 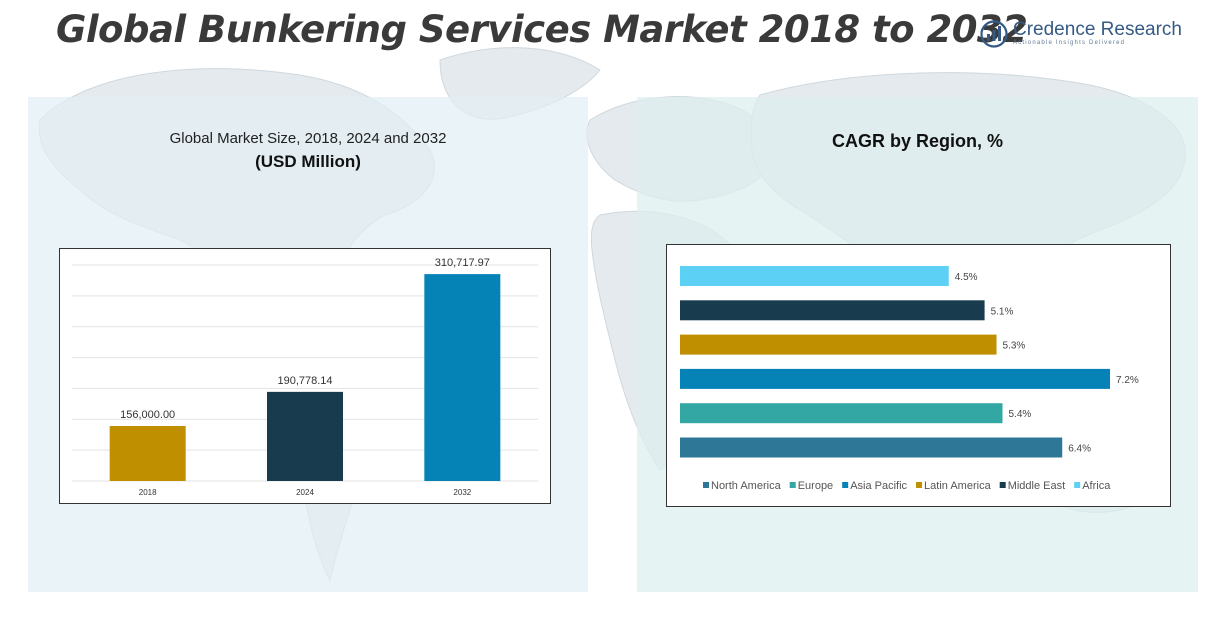 What do you see at coordinates (147, 453) in the screenshot?
I see `bar-2018` at bounding box center [147, 453].